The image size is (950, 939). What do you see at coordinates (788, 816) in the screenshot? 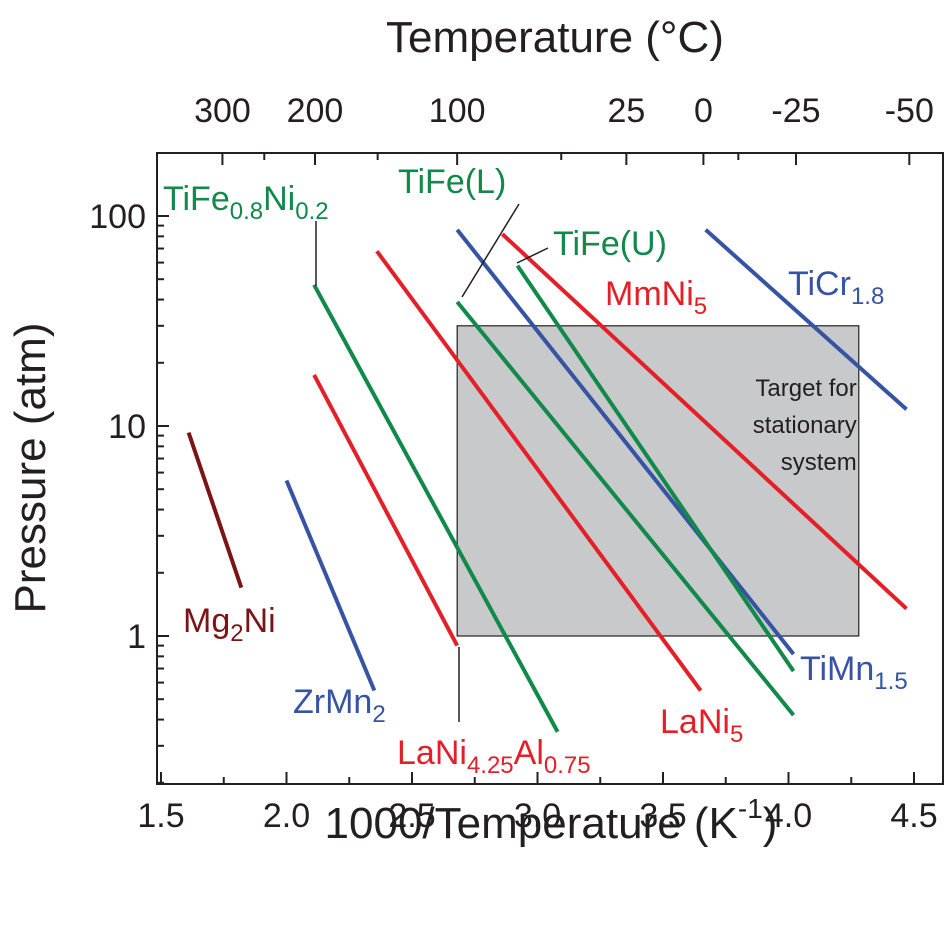
I see `x-tick-label: 4.0` at bounding box center [788, 816].